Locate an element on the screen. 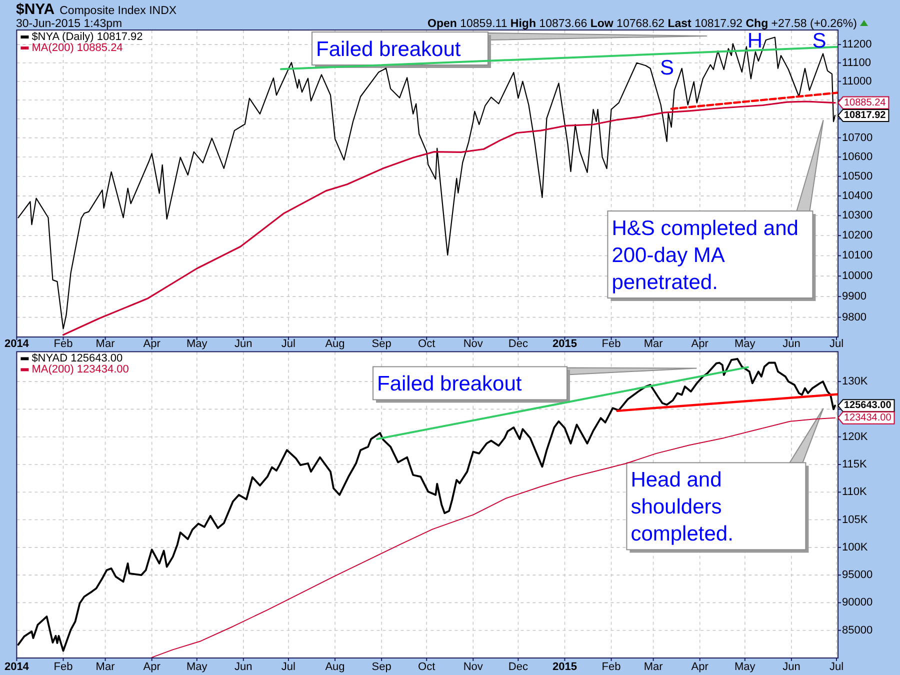 This screenshot has width=900, height=675. y-tick-label: 11000 is located at coordinates (857, 81).